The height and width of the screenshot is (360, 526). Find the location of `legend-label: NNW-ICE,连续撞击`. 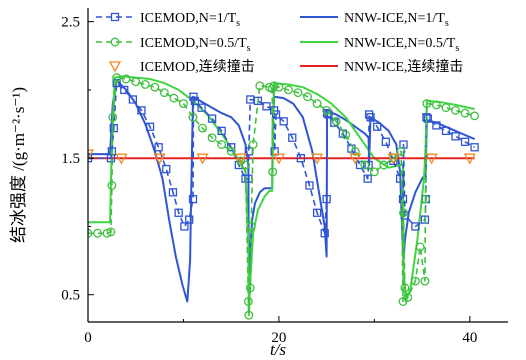

legend-label: NNW-ICE,连续撞击 is located at coordinates (403, 66).